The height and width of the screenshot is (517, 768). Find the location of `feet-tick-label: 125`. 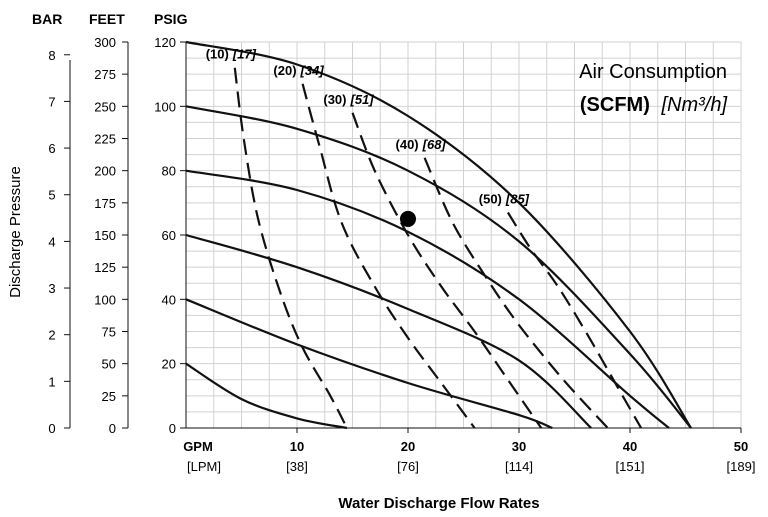

feet-tick-label: 125 is located at coordinates (105, 267).